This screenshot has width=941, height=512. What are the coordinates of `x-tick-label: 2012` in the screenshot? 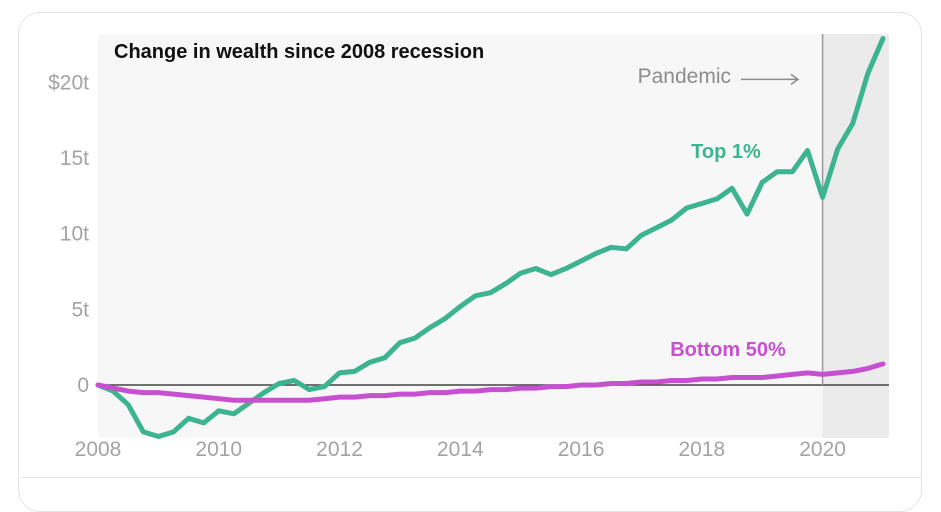 It's located at (339, 449).